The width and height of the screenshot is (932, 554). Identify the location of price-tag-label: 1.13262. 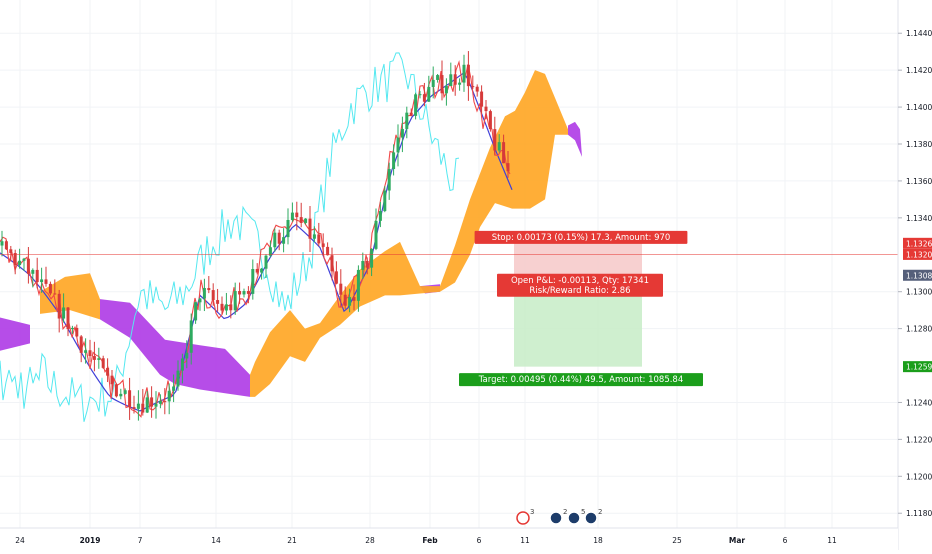
(919, 243).